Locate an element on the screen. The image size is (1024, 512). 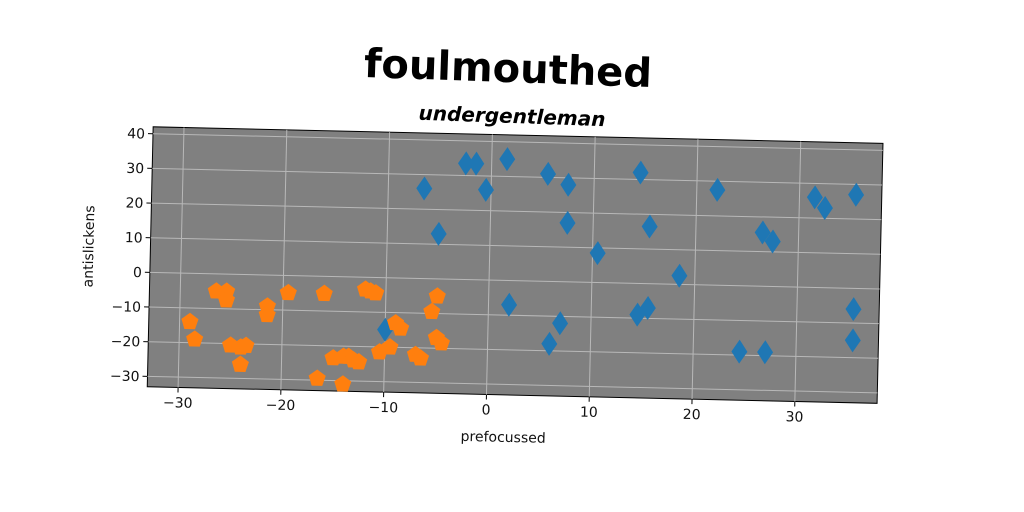
y-tick-label: 40 is located at coordinates (136, 134).